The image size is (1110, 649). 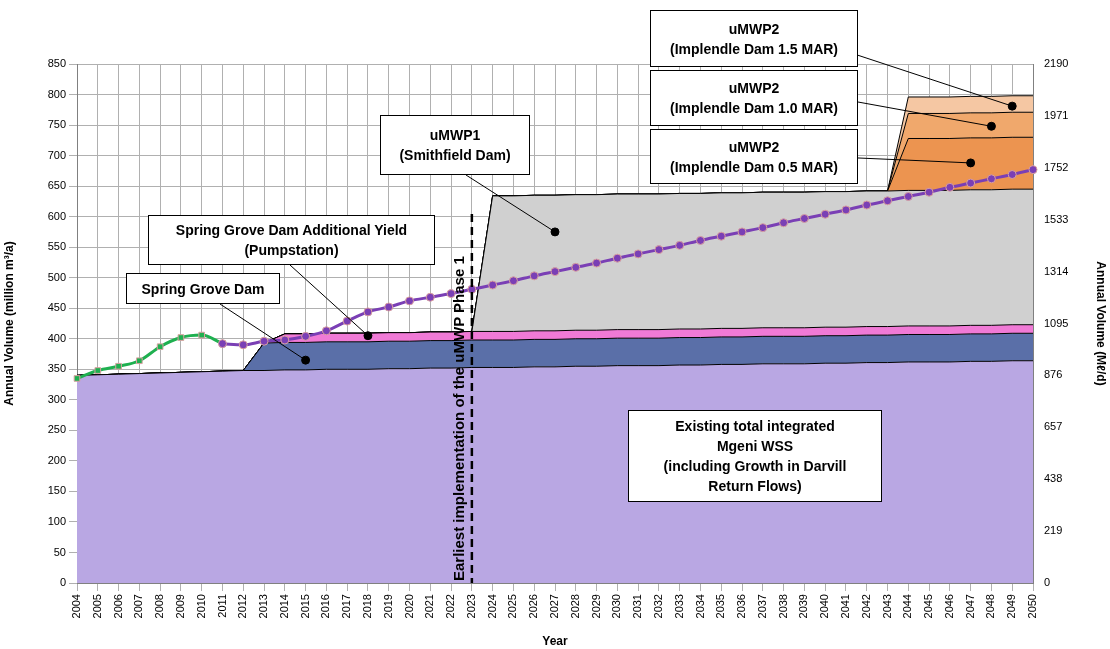 What do you see at coordinates (1047, 582) in the screenshot?
I see `y2-tick-label: 0` at bounding box center [1047, 582].